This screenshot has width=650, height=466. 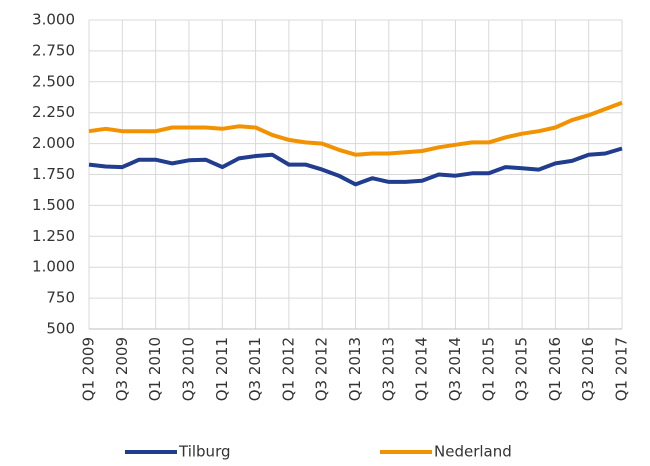 What do you see at coordinates (488, 369) in the screenshot?
I see `x-tick-label: Q1 2015` at bounding box center [488, 369].